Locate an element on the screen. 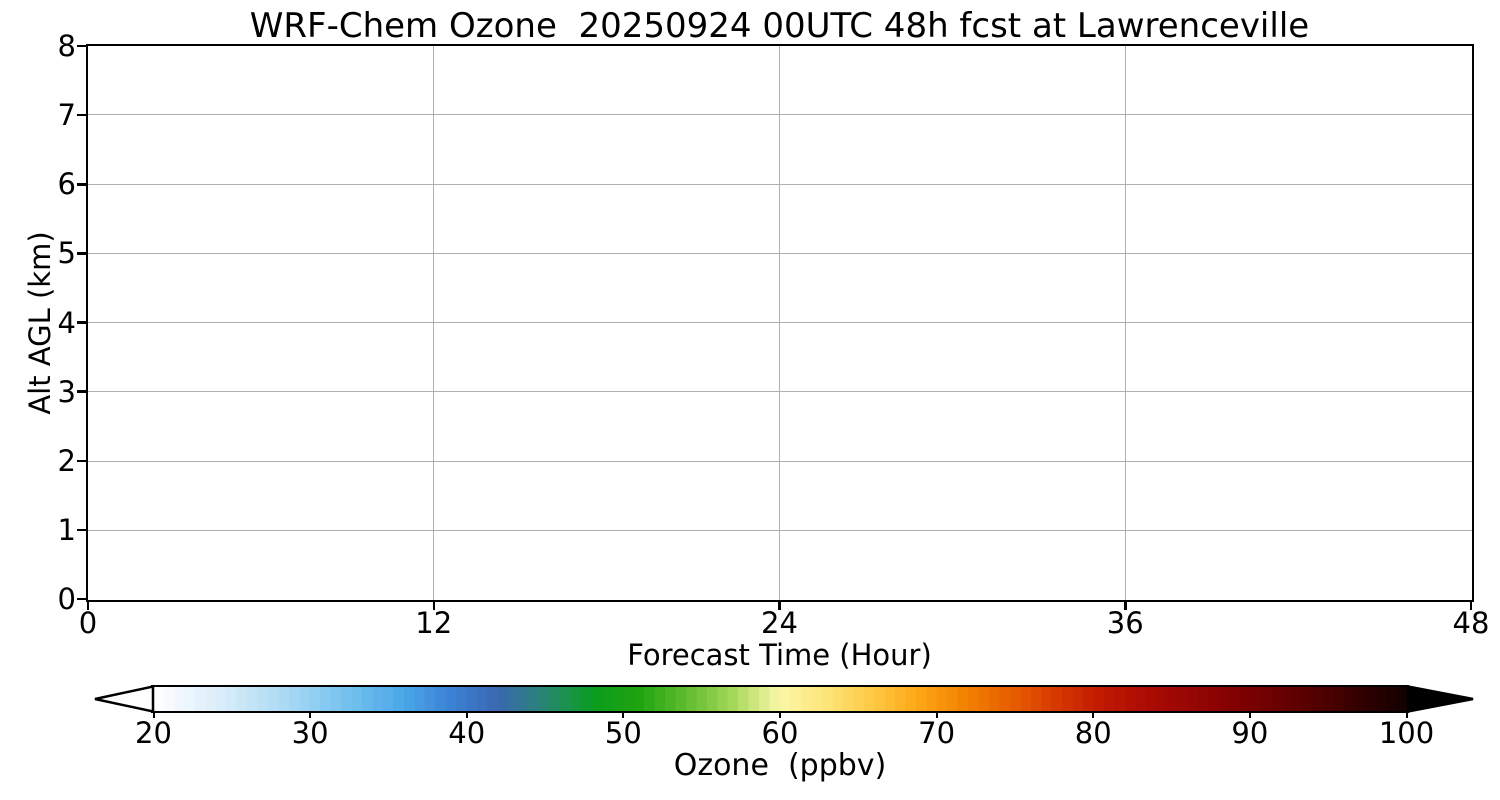  x-tick-label: 36 is located at coordinates (1125, 623).